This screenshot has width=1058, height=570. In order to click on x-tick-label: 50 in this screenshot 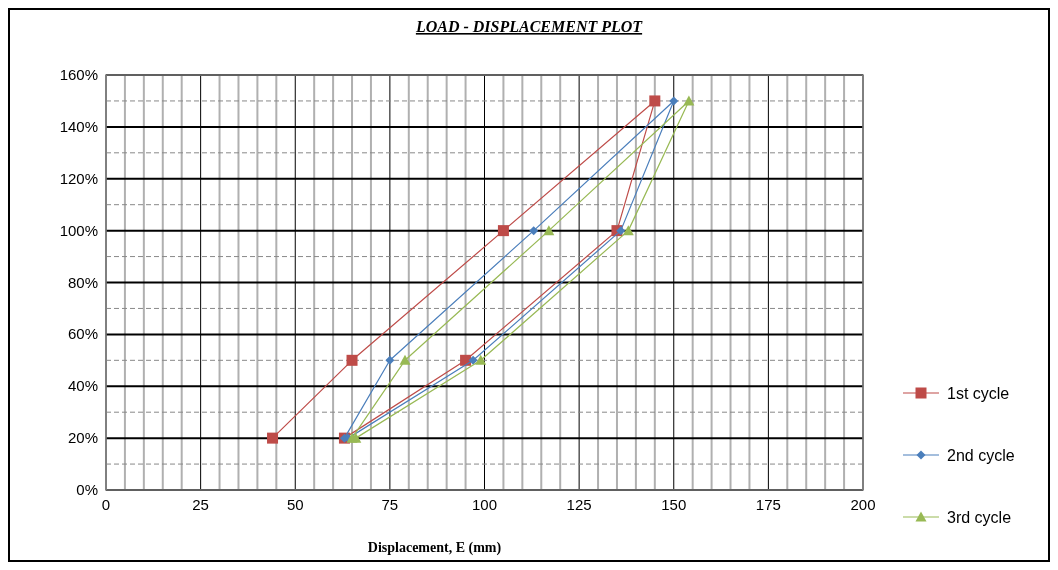, I will do `click(295, 504)`.